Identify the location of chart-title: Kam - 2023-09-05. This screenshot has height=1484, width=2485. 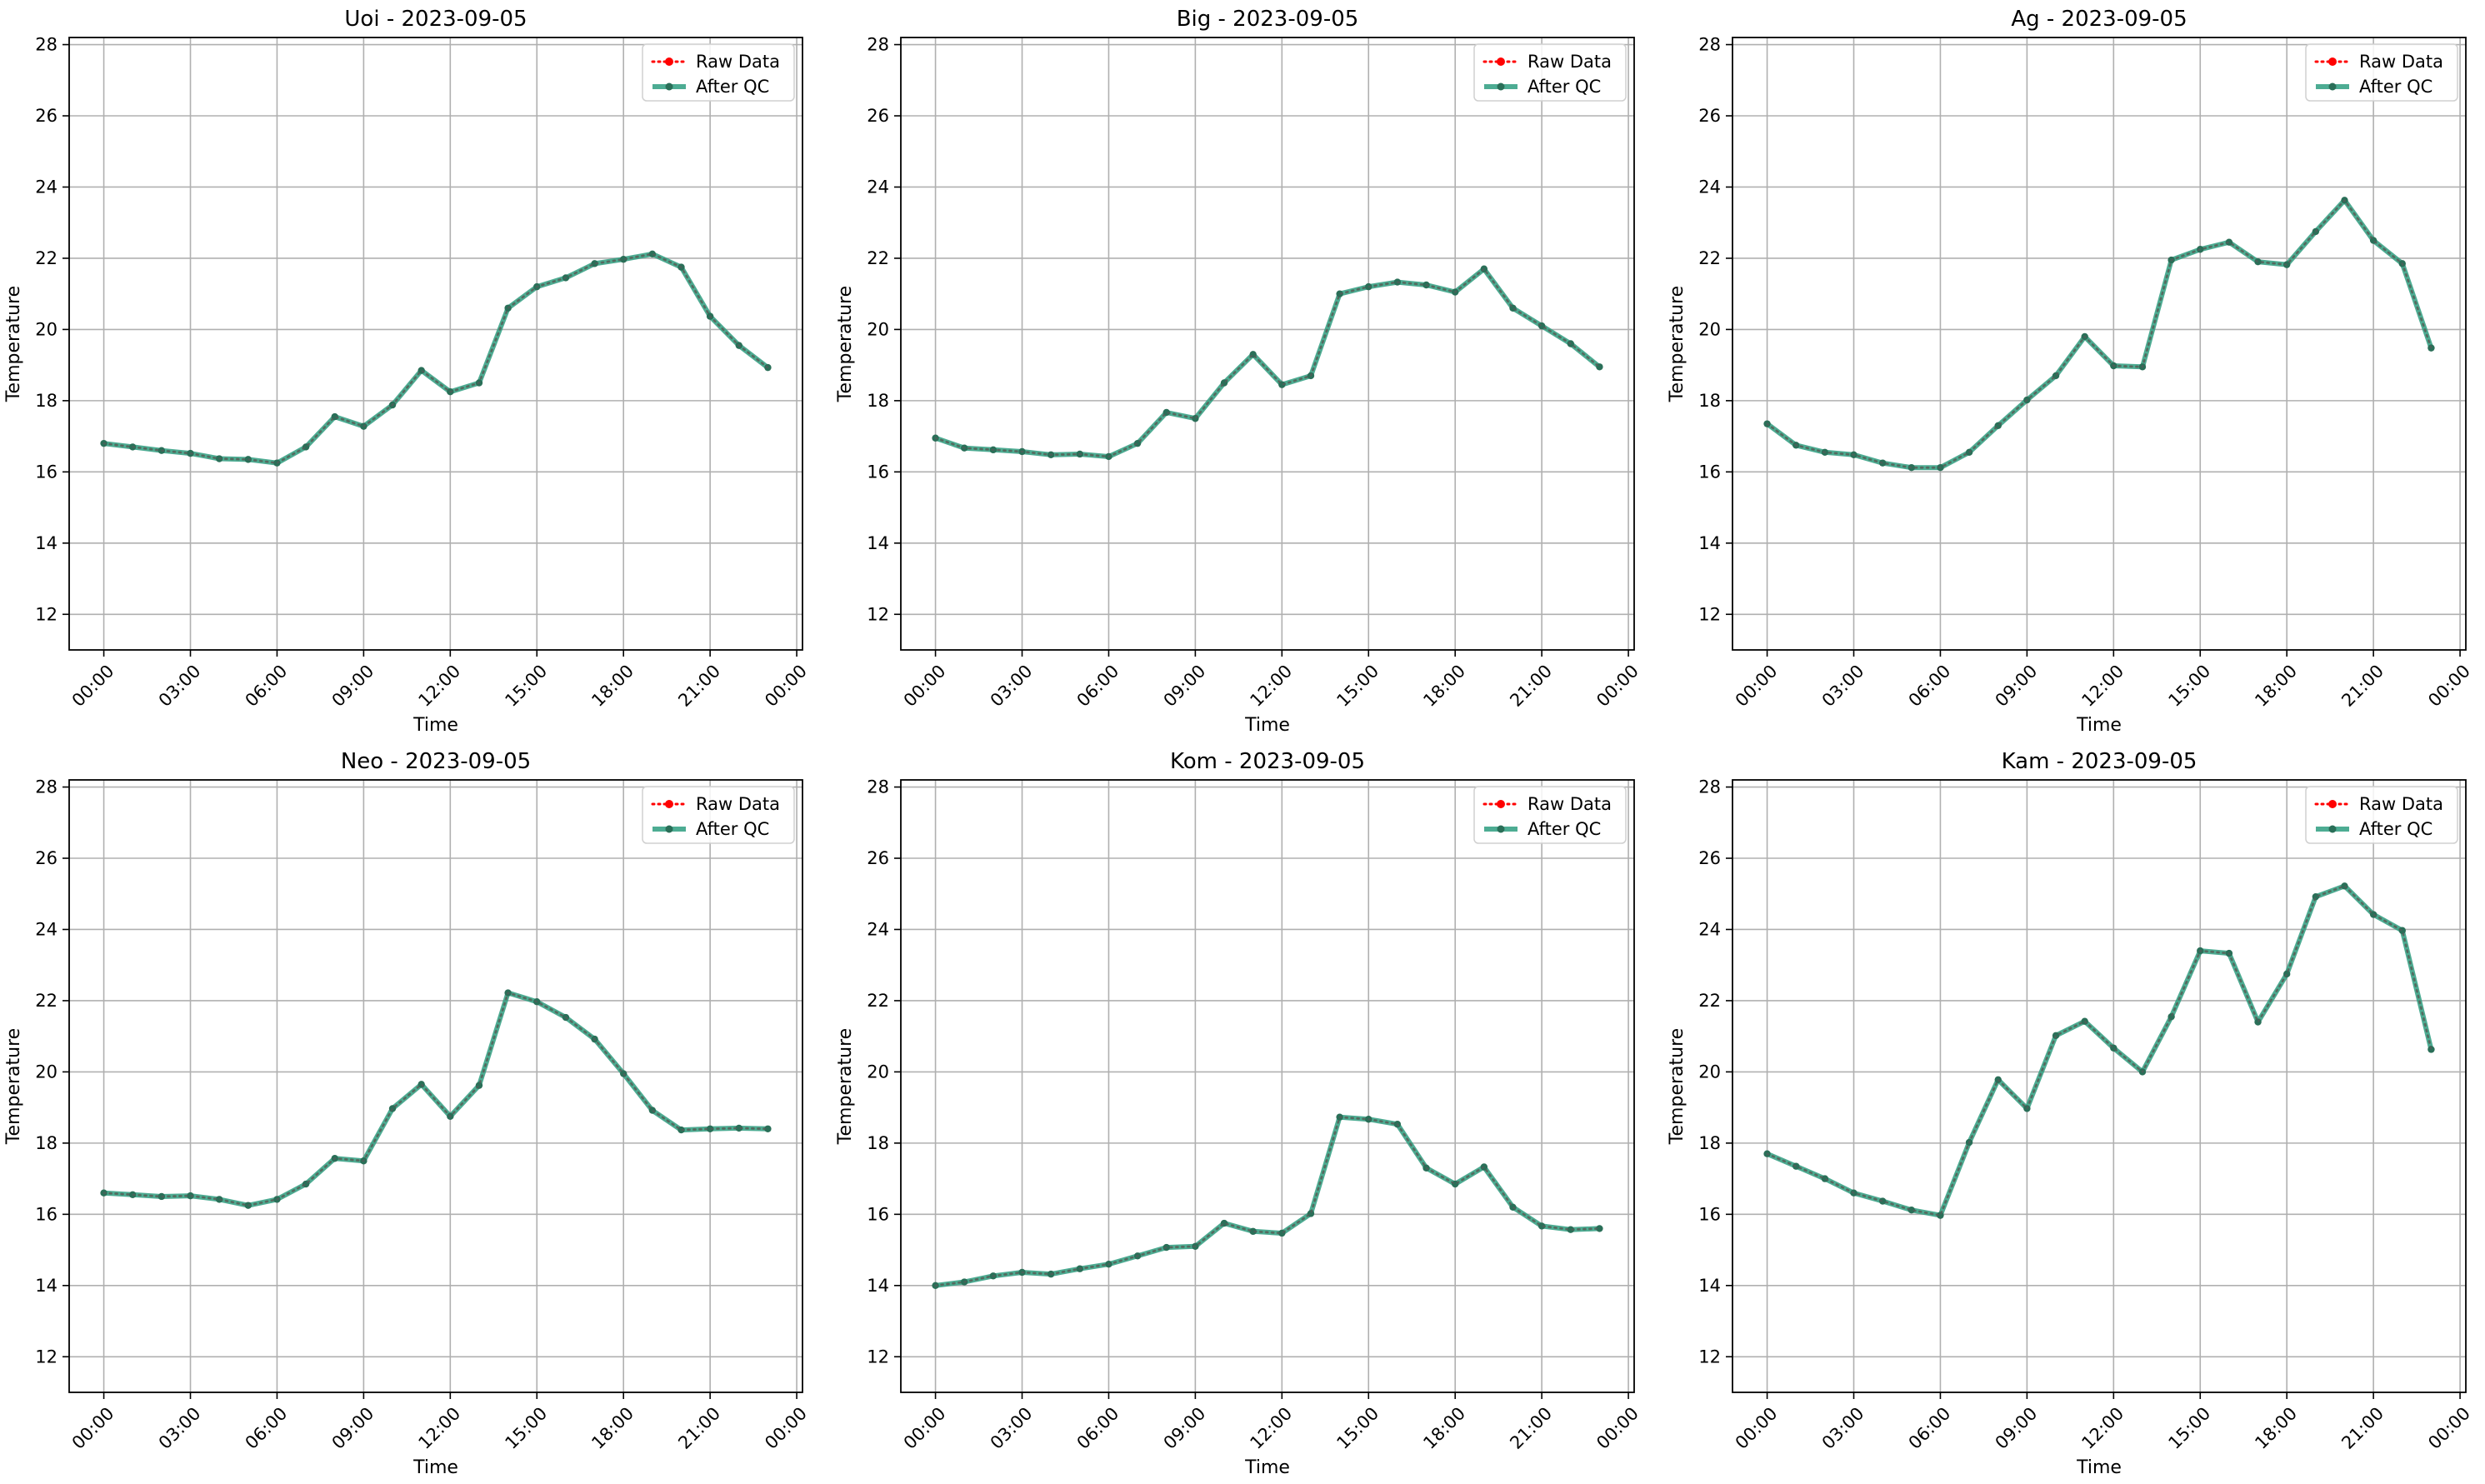
(2100, 761).